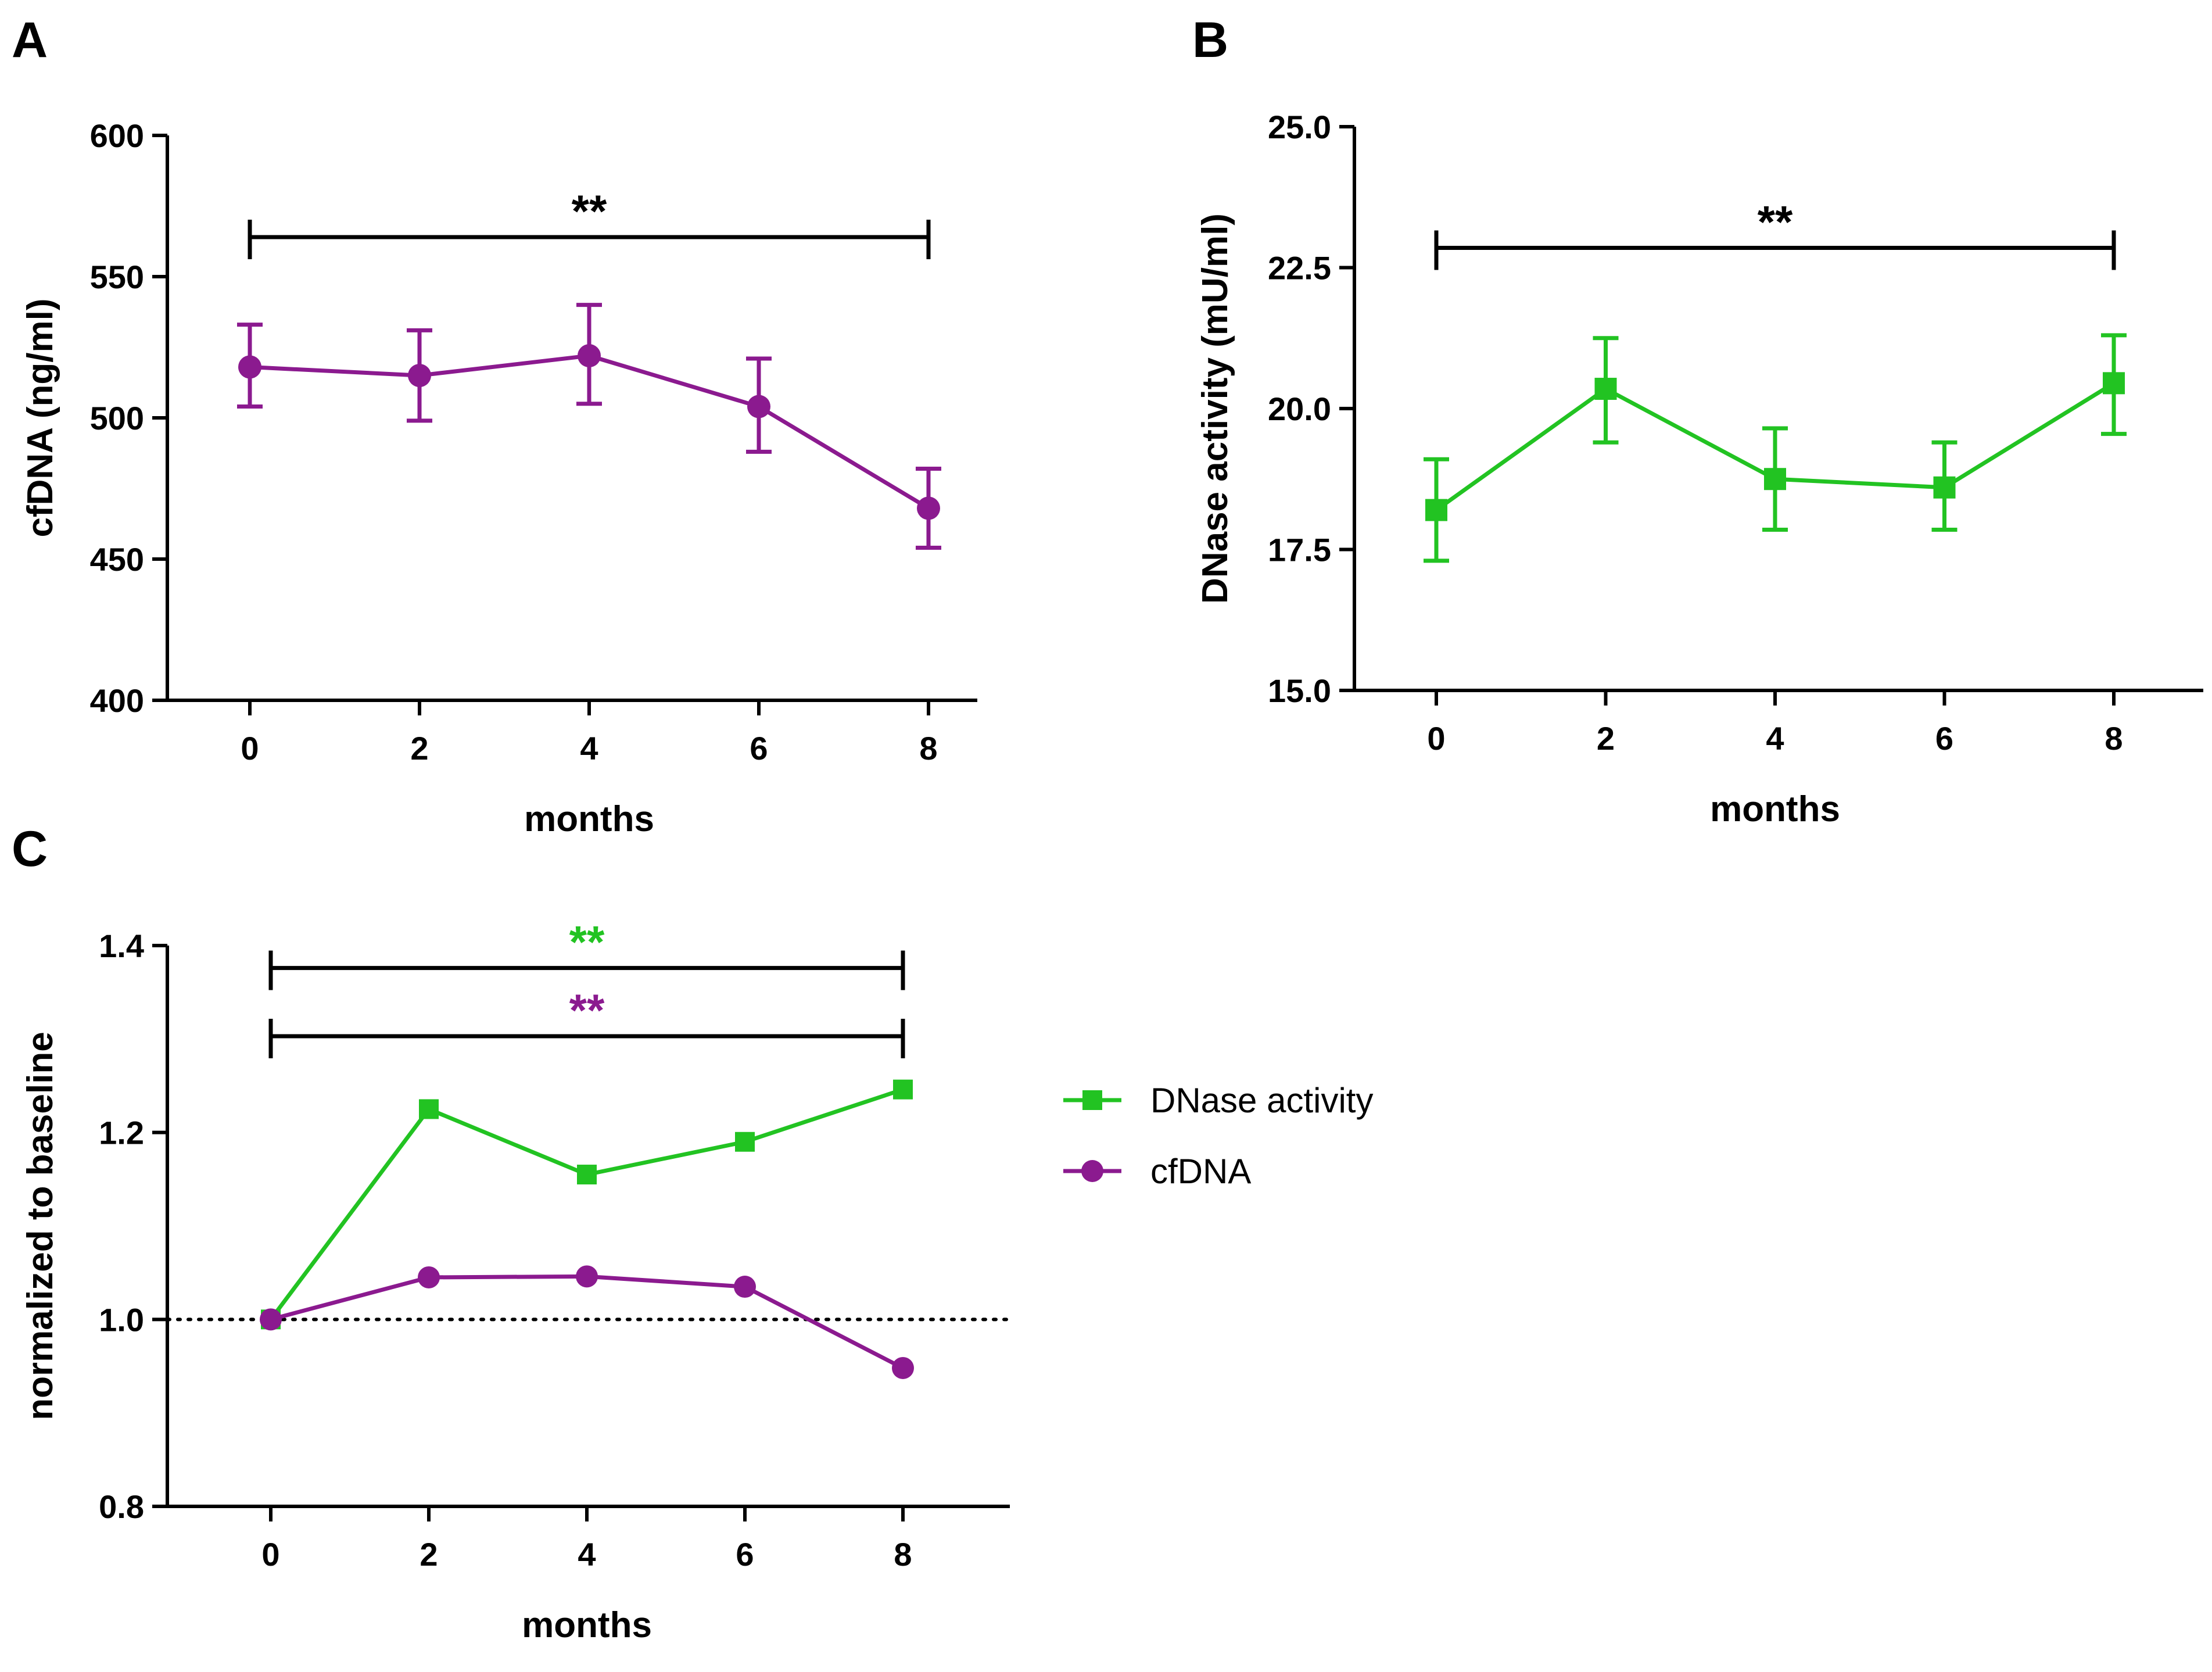 The width and height of the screenshot is (2212, 1672). I want to click on legend-label: cfDNA, so click(1200, 1171).